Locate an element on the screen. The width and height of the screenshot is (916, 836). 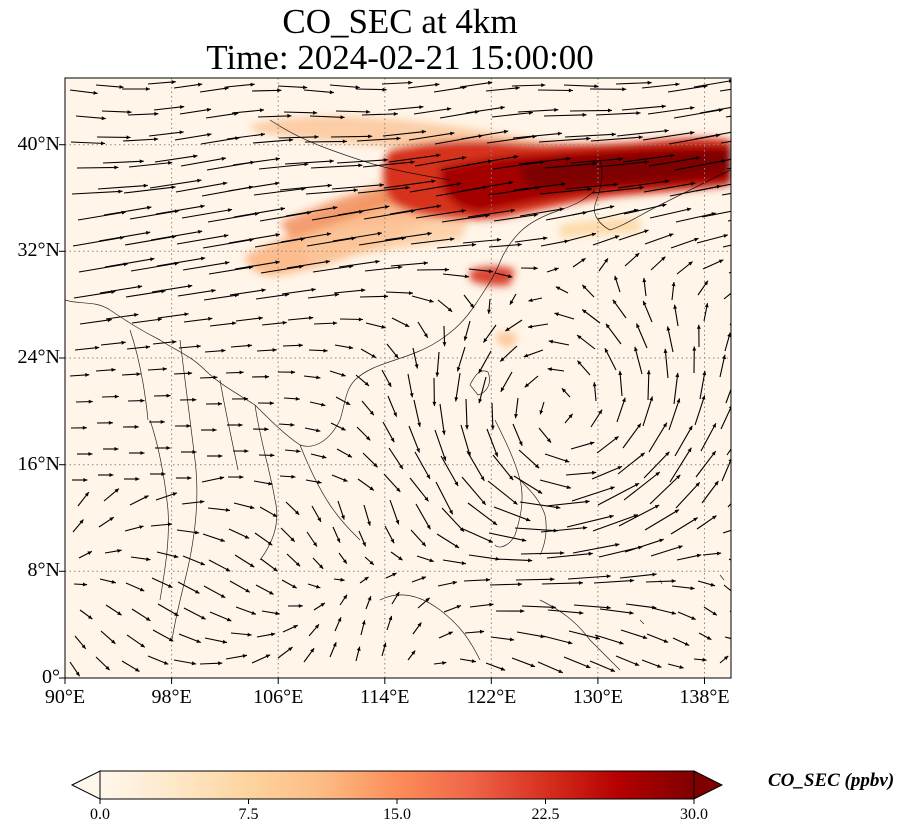
co-plume is located at coordinates (488, 232).